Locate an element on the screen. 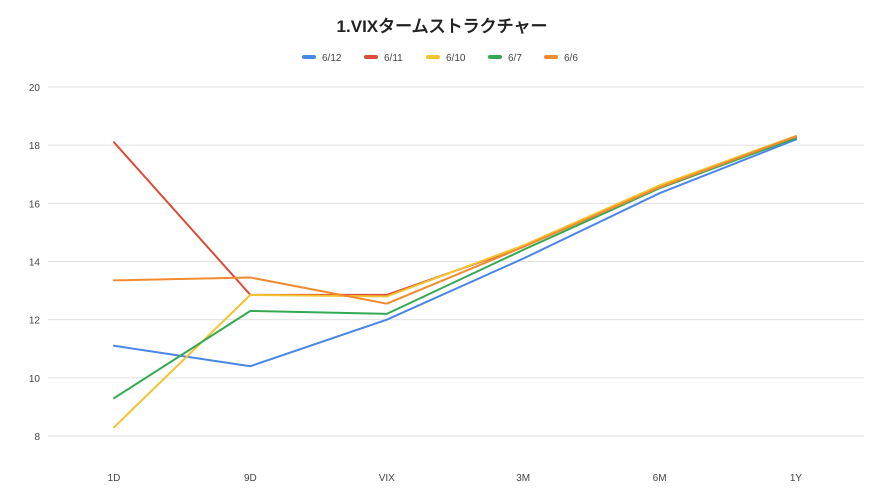  x-tick-label: 9D is located at coordinates (250, 478).